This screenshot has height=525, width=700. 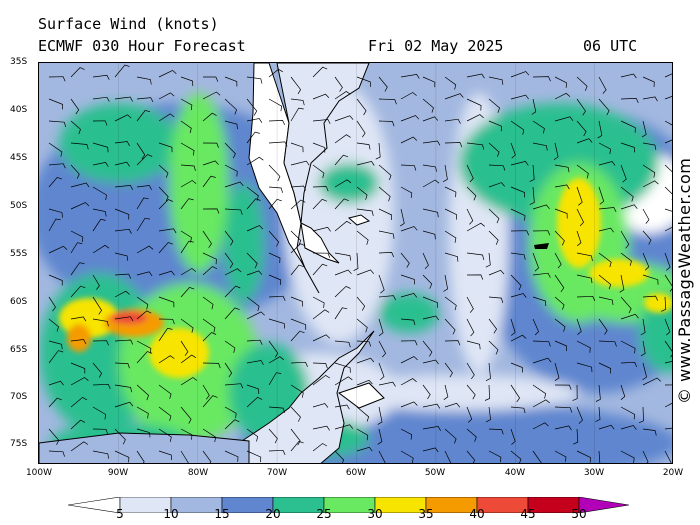 What do you see at coordinates (610, 46) in the screenshot?
I see `valid-time-label: 06 UTC` at bounding box center [610, 46].